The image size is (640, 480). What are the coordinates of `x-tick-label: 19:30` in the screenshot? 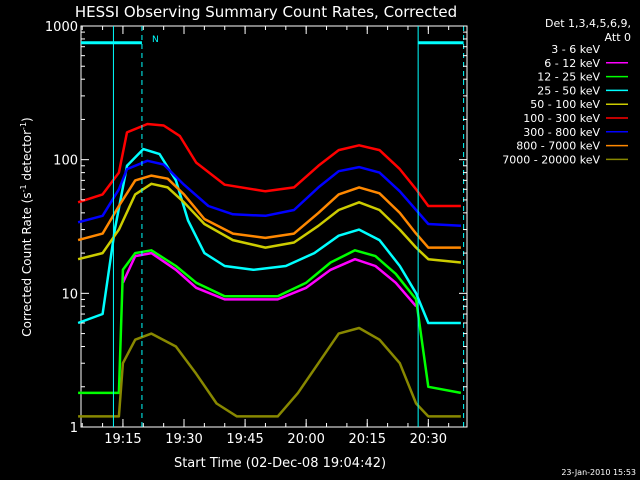 It's located at (183, 439).